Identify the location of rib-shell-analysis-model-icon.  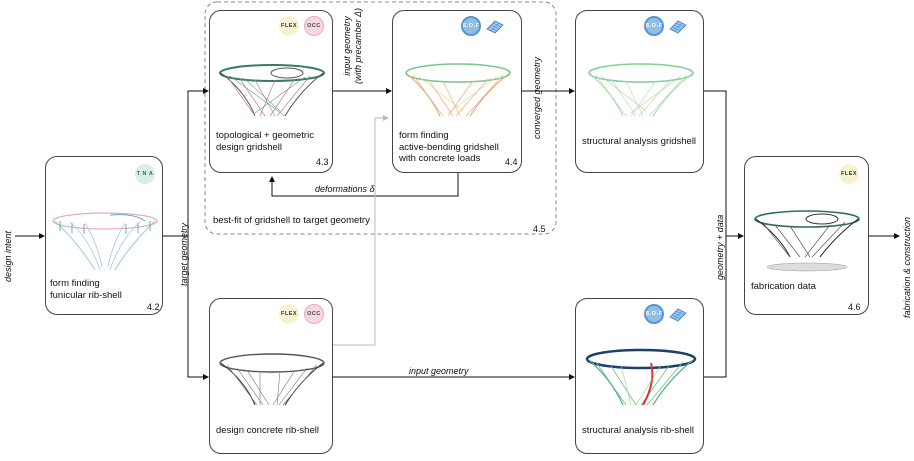
(641, 377).